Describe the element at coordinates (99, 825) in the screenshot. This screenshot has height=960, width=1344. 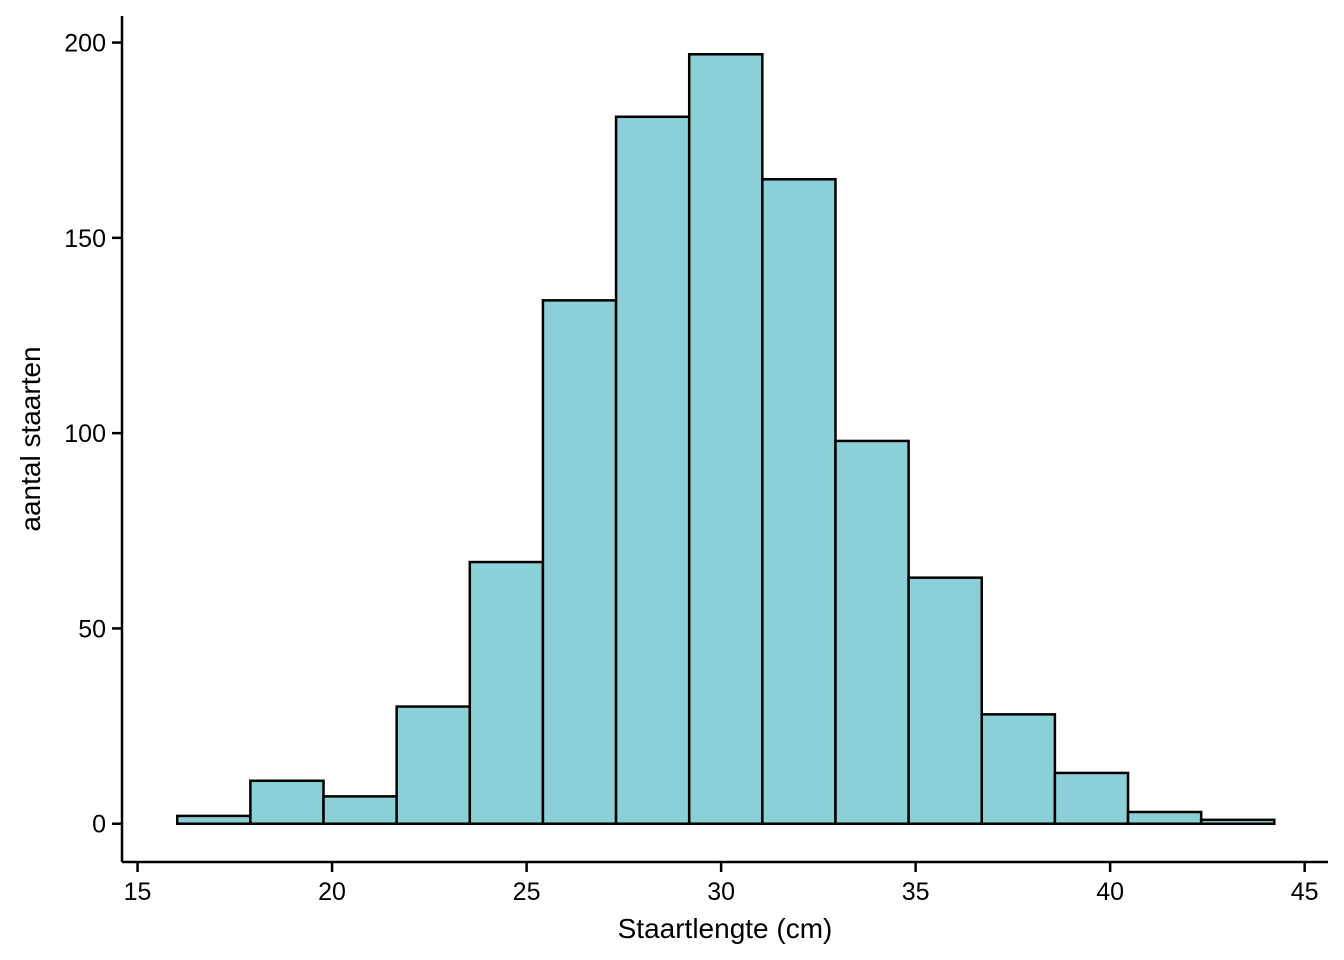
I see `y-tick-label: 0` at that location.